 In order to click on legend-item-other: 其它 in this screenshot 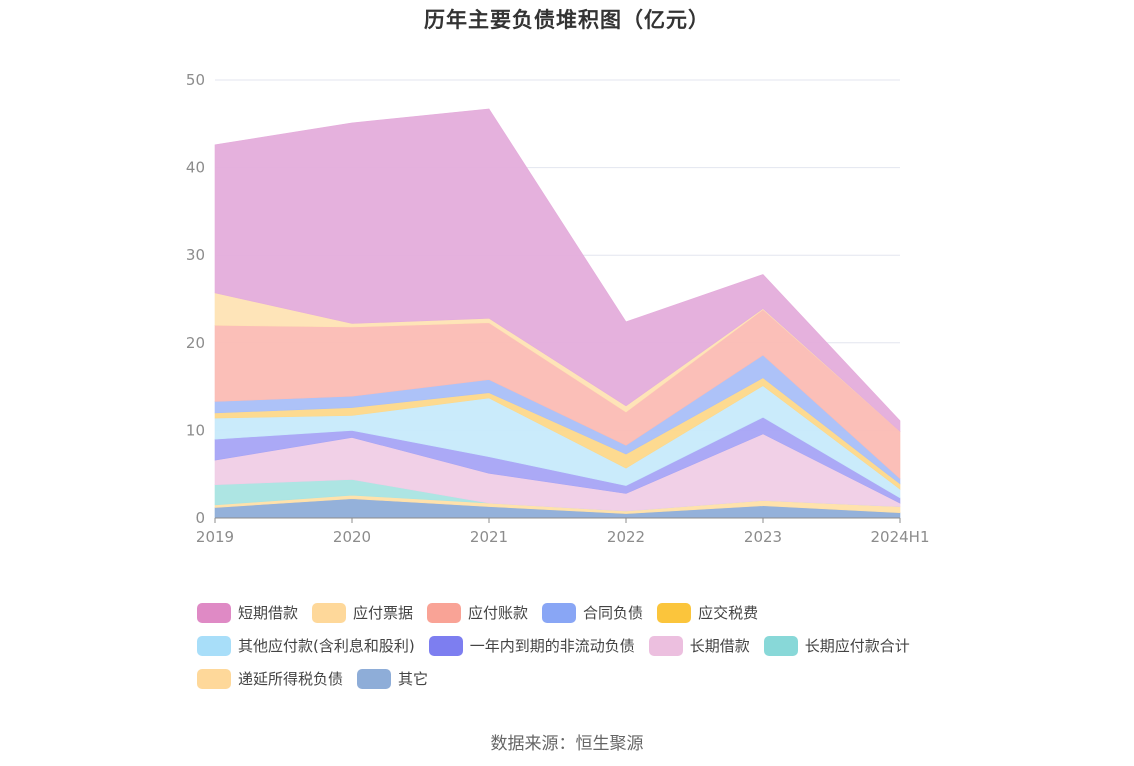, I will do `click(392, 678)`.